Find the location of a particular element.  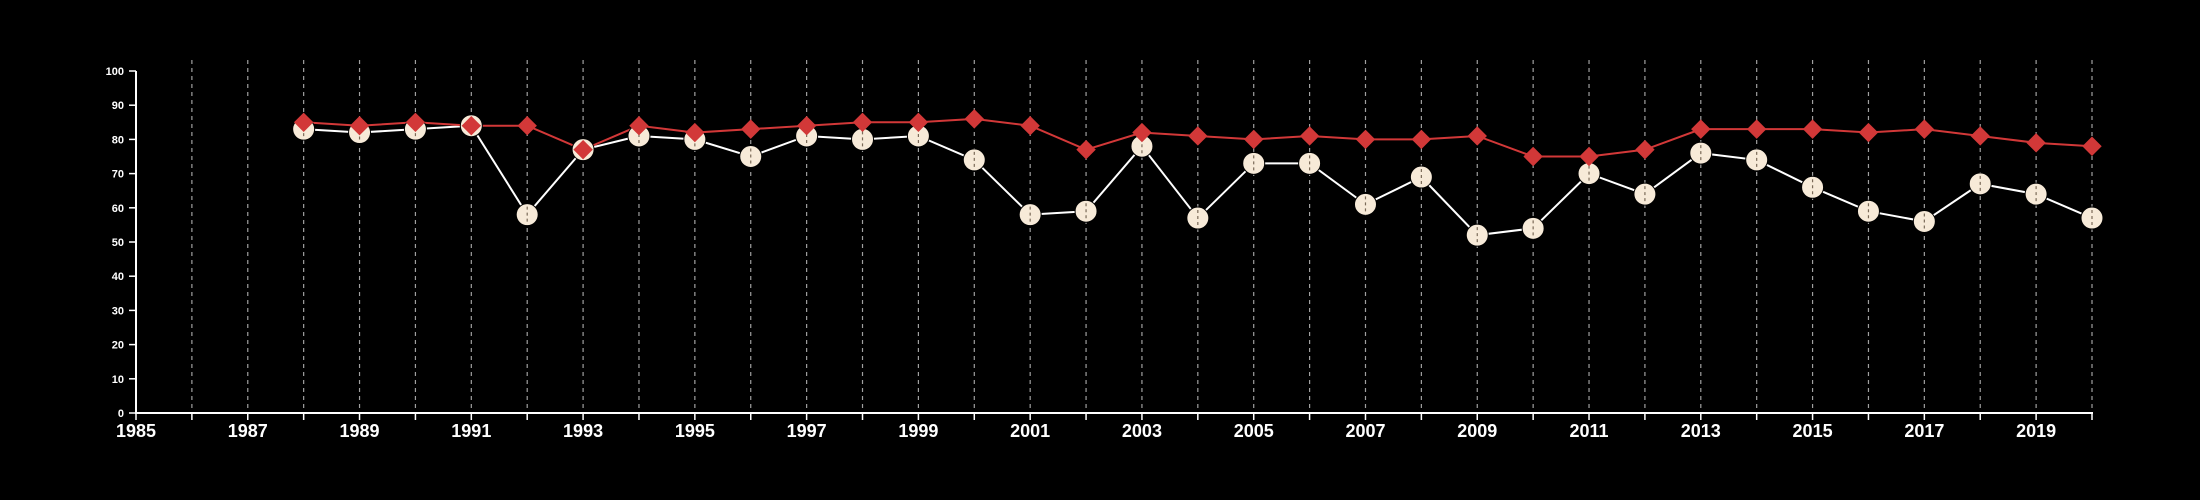

series-b-marker-1988 is located at coordinates (303, 122).